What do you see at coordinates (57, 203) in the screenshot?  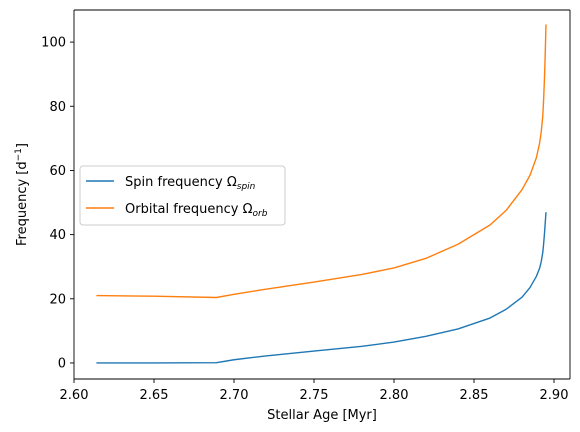 I see `y-axis-ticks: 0 20 40 60 80 100` at bounding box center [57, 203].